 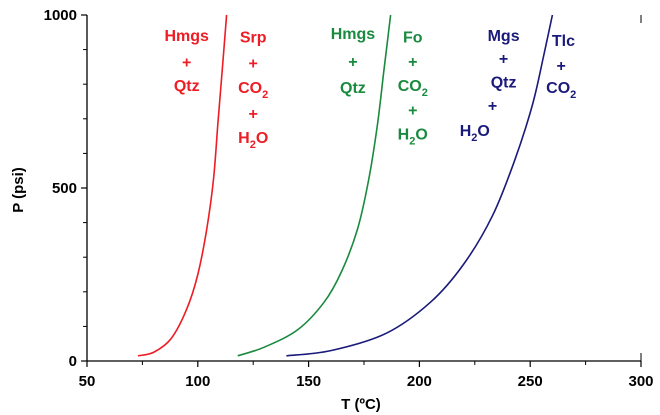 What do you see at coordinates (87, 381) in the screenshot?
I see `x-tick-label: 50` at bounding box center [87, 381].